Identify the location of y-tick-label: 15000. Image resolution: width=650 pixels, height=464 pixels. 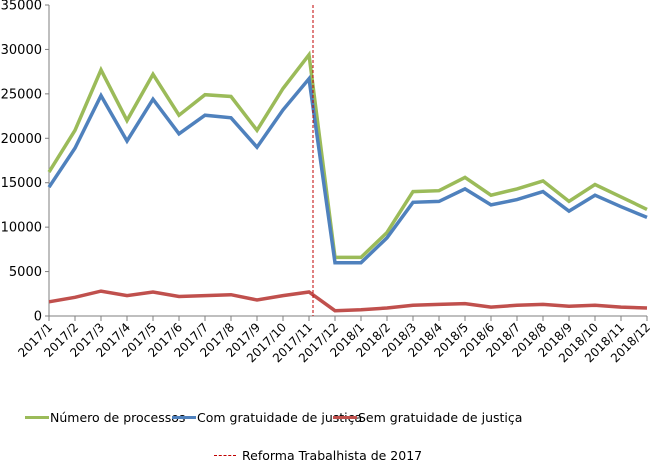
(21, 183).